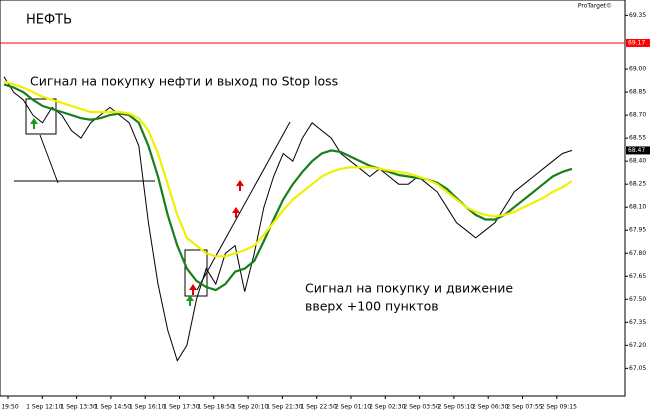 This screenshot has width=650, height=413. What do you see at coordinates (524, 407) in the screenshot?
I see `x-tick-label: 2 Sep 07:55` at bounding box center [524, 407].